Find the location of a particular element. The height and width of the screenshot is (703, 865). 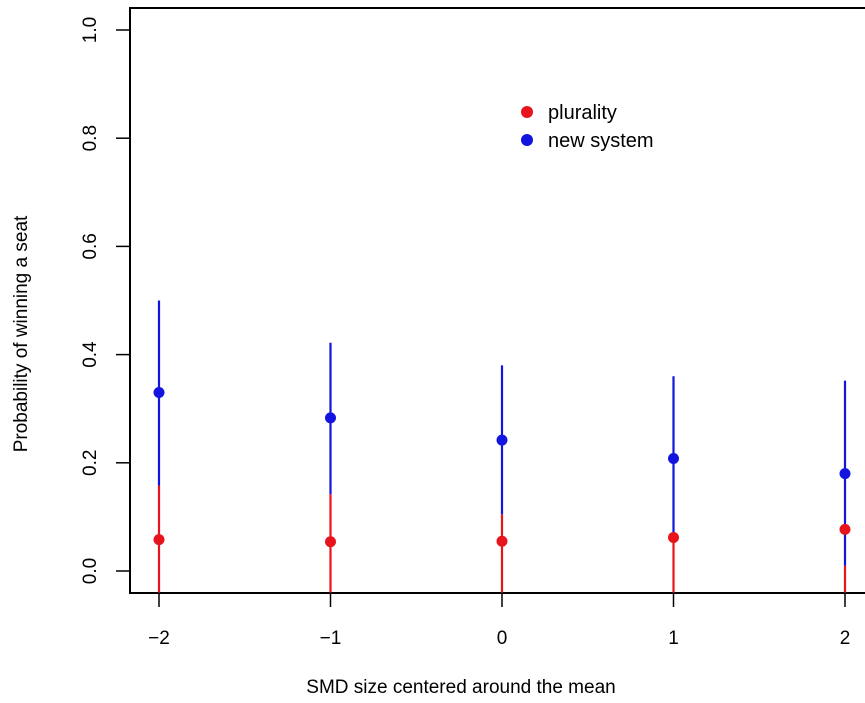

y-tick-label-4: 0.8 is located at coordinates (90, 138).